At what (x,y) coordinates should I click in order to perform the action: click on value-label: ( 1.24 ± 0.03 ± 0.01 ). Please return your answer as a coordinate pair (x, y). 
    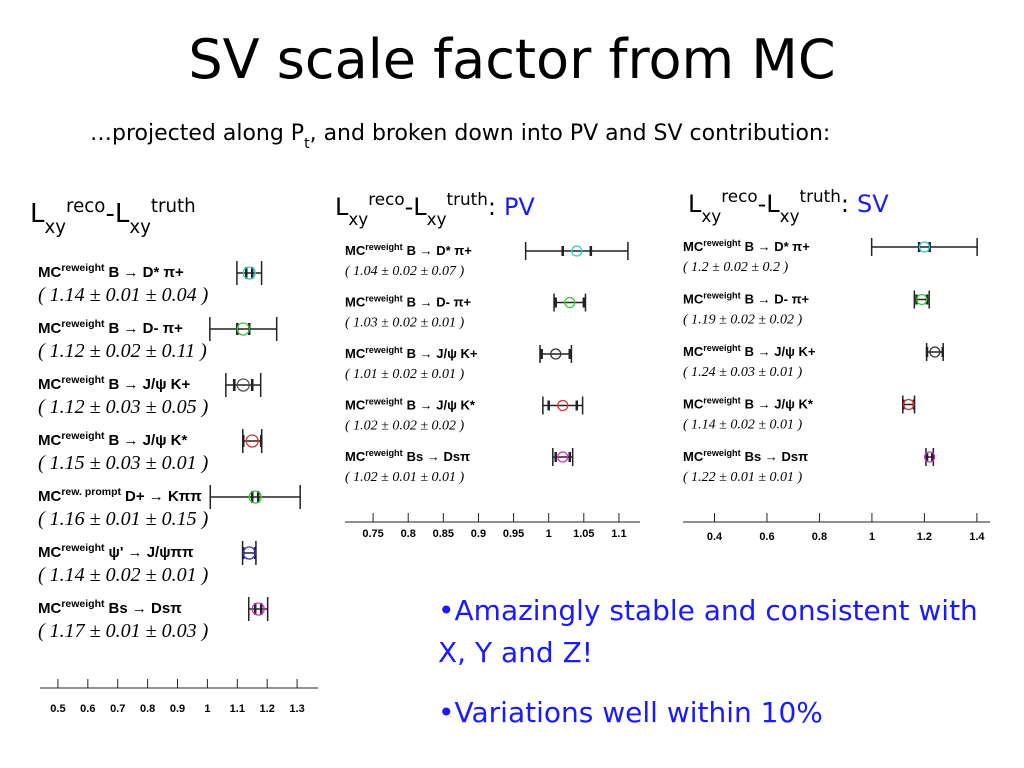
    Looking at the image, I should click on (743, 372).